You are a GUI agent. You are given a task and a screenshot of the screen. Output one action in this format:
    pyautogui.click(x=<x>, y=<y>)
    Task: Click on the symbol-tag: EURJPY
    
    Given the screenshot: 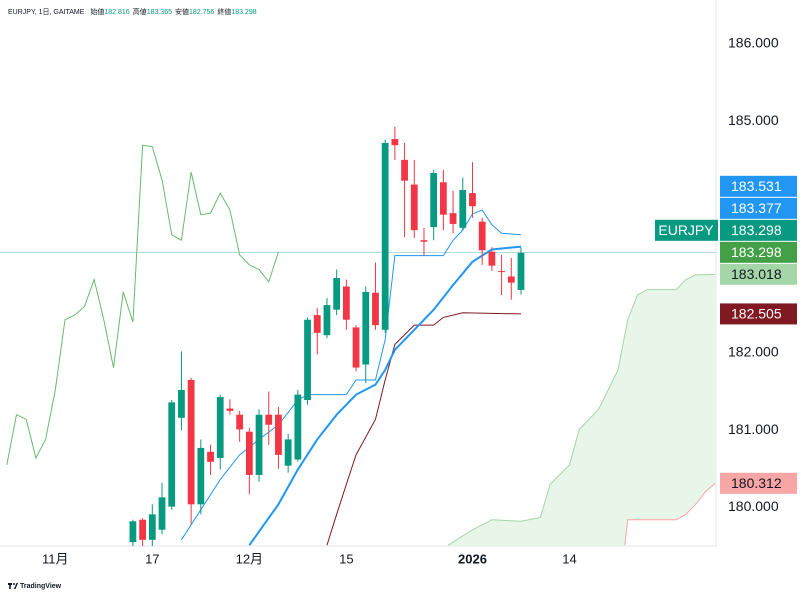 What is the action you would take?
    pyautogui.click(x=686, y=230)
    